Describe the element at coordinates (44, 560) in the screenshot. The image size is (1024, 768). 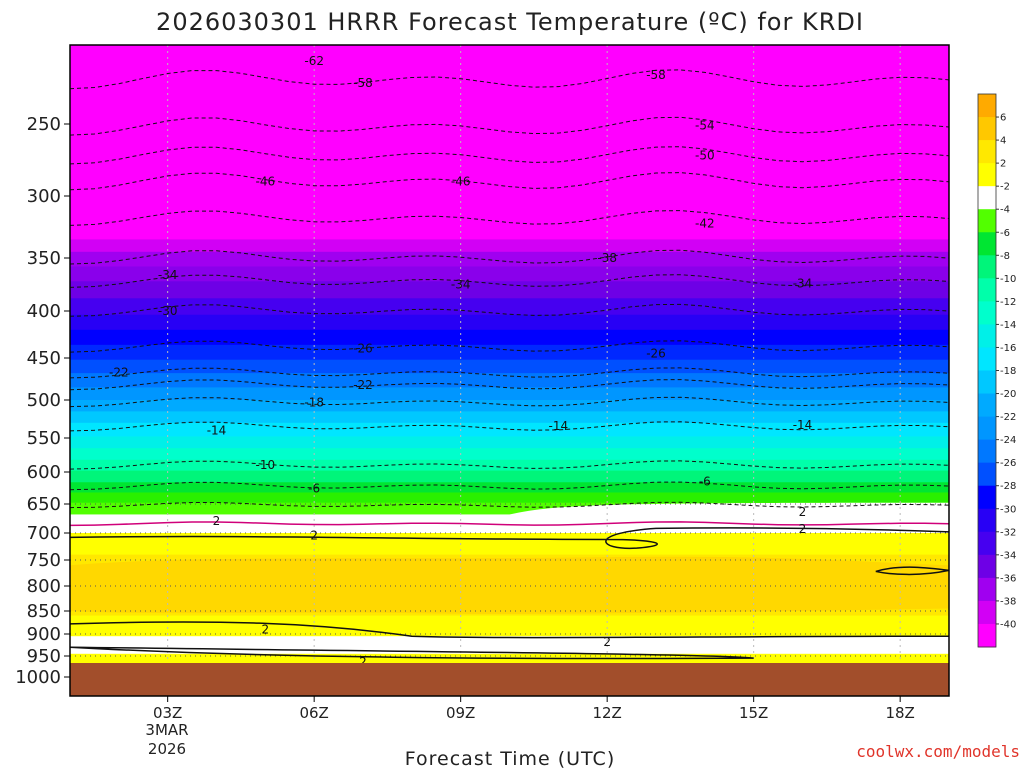
I see `y-tick-label: 750` at that location.